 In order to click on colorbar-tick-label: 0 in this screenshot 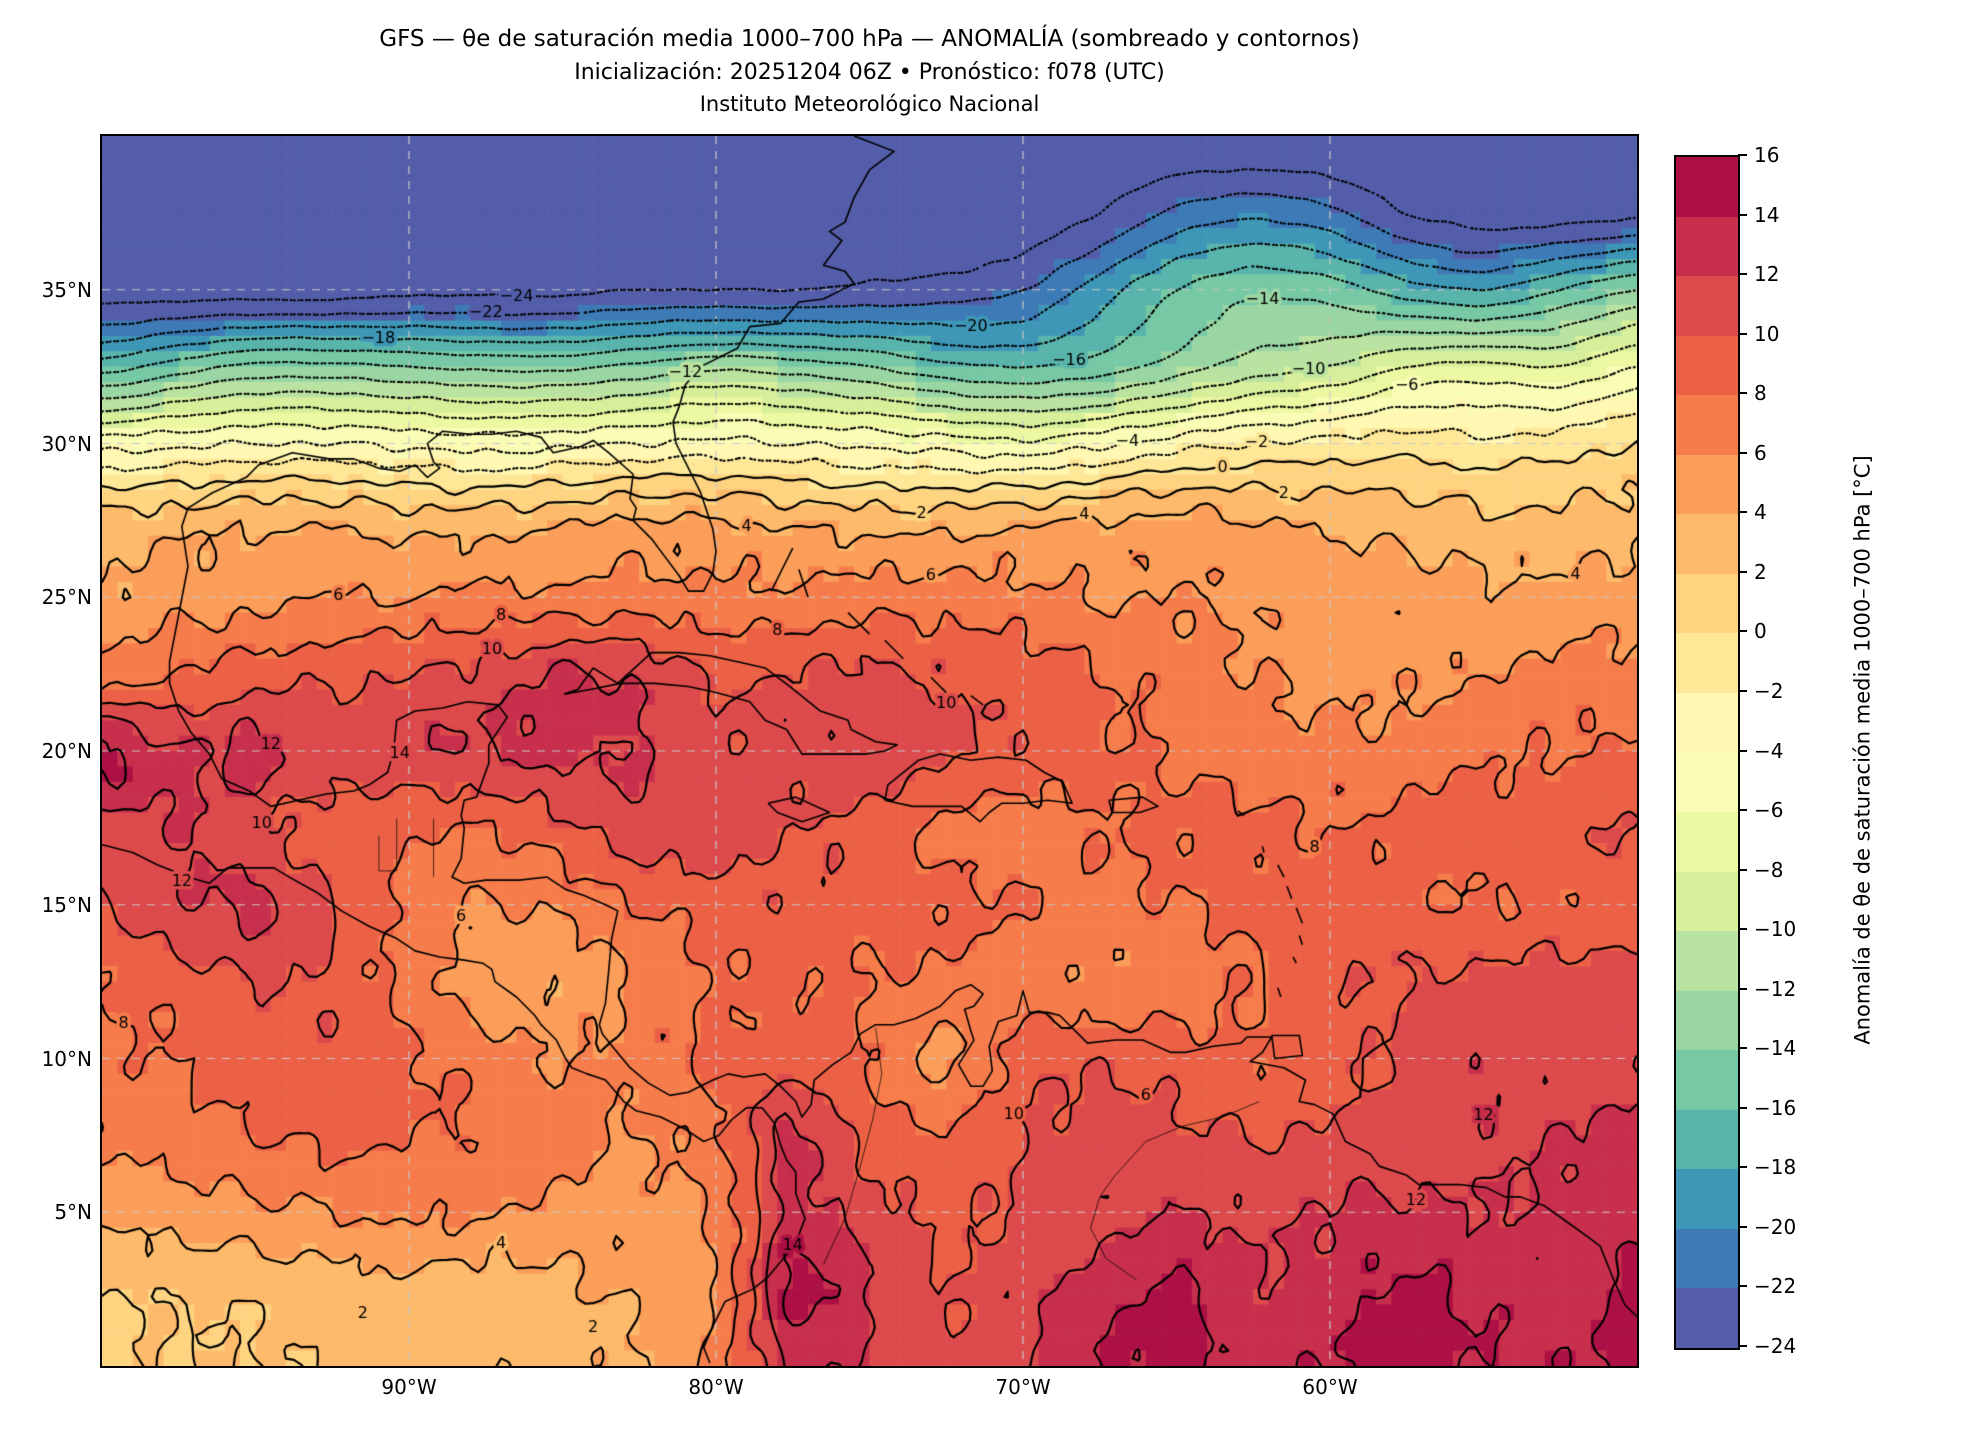, I will do `click(1760, 631)`.